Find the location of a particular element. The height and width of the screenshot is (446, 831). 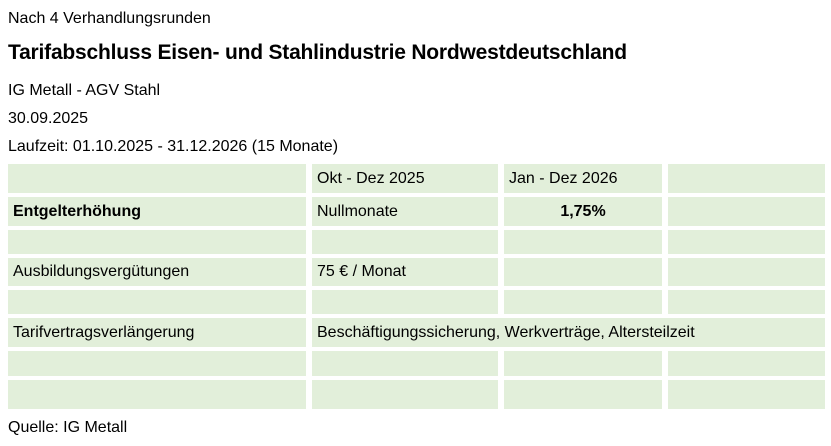

row-label-ausbildungsverguetungen: Ausbildungsvergütungen is located at coordinates (157, 272).